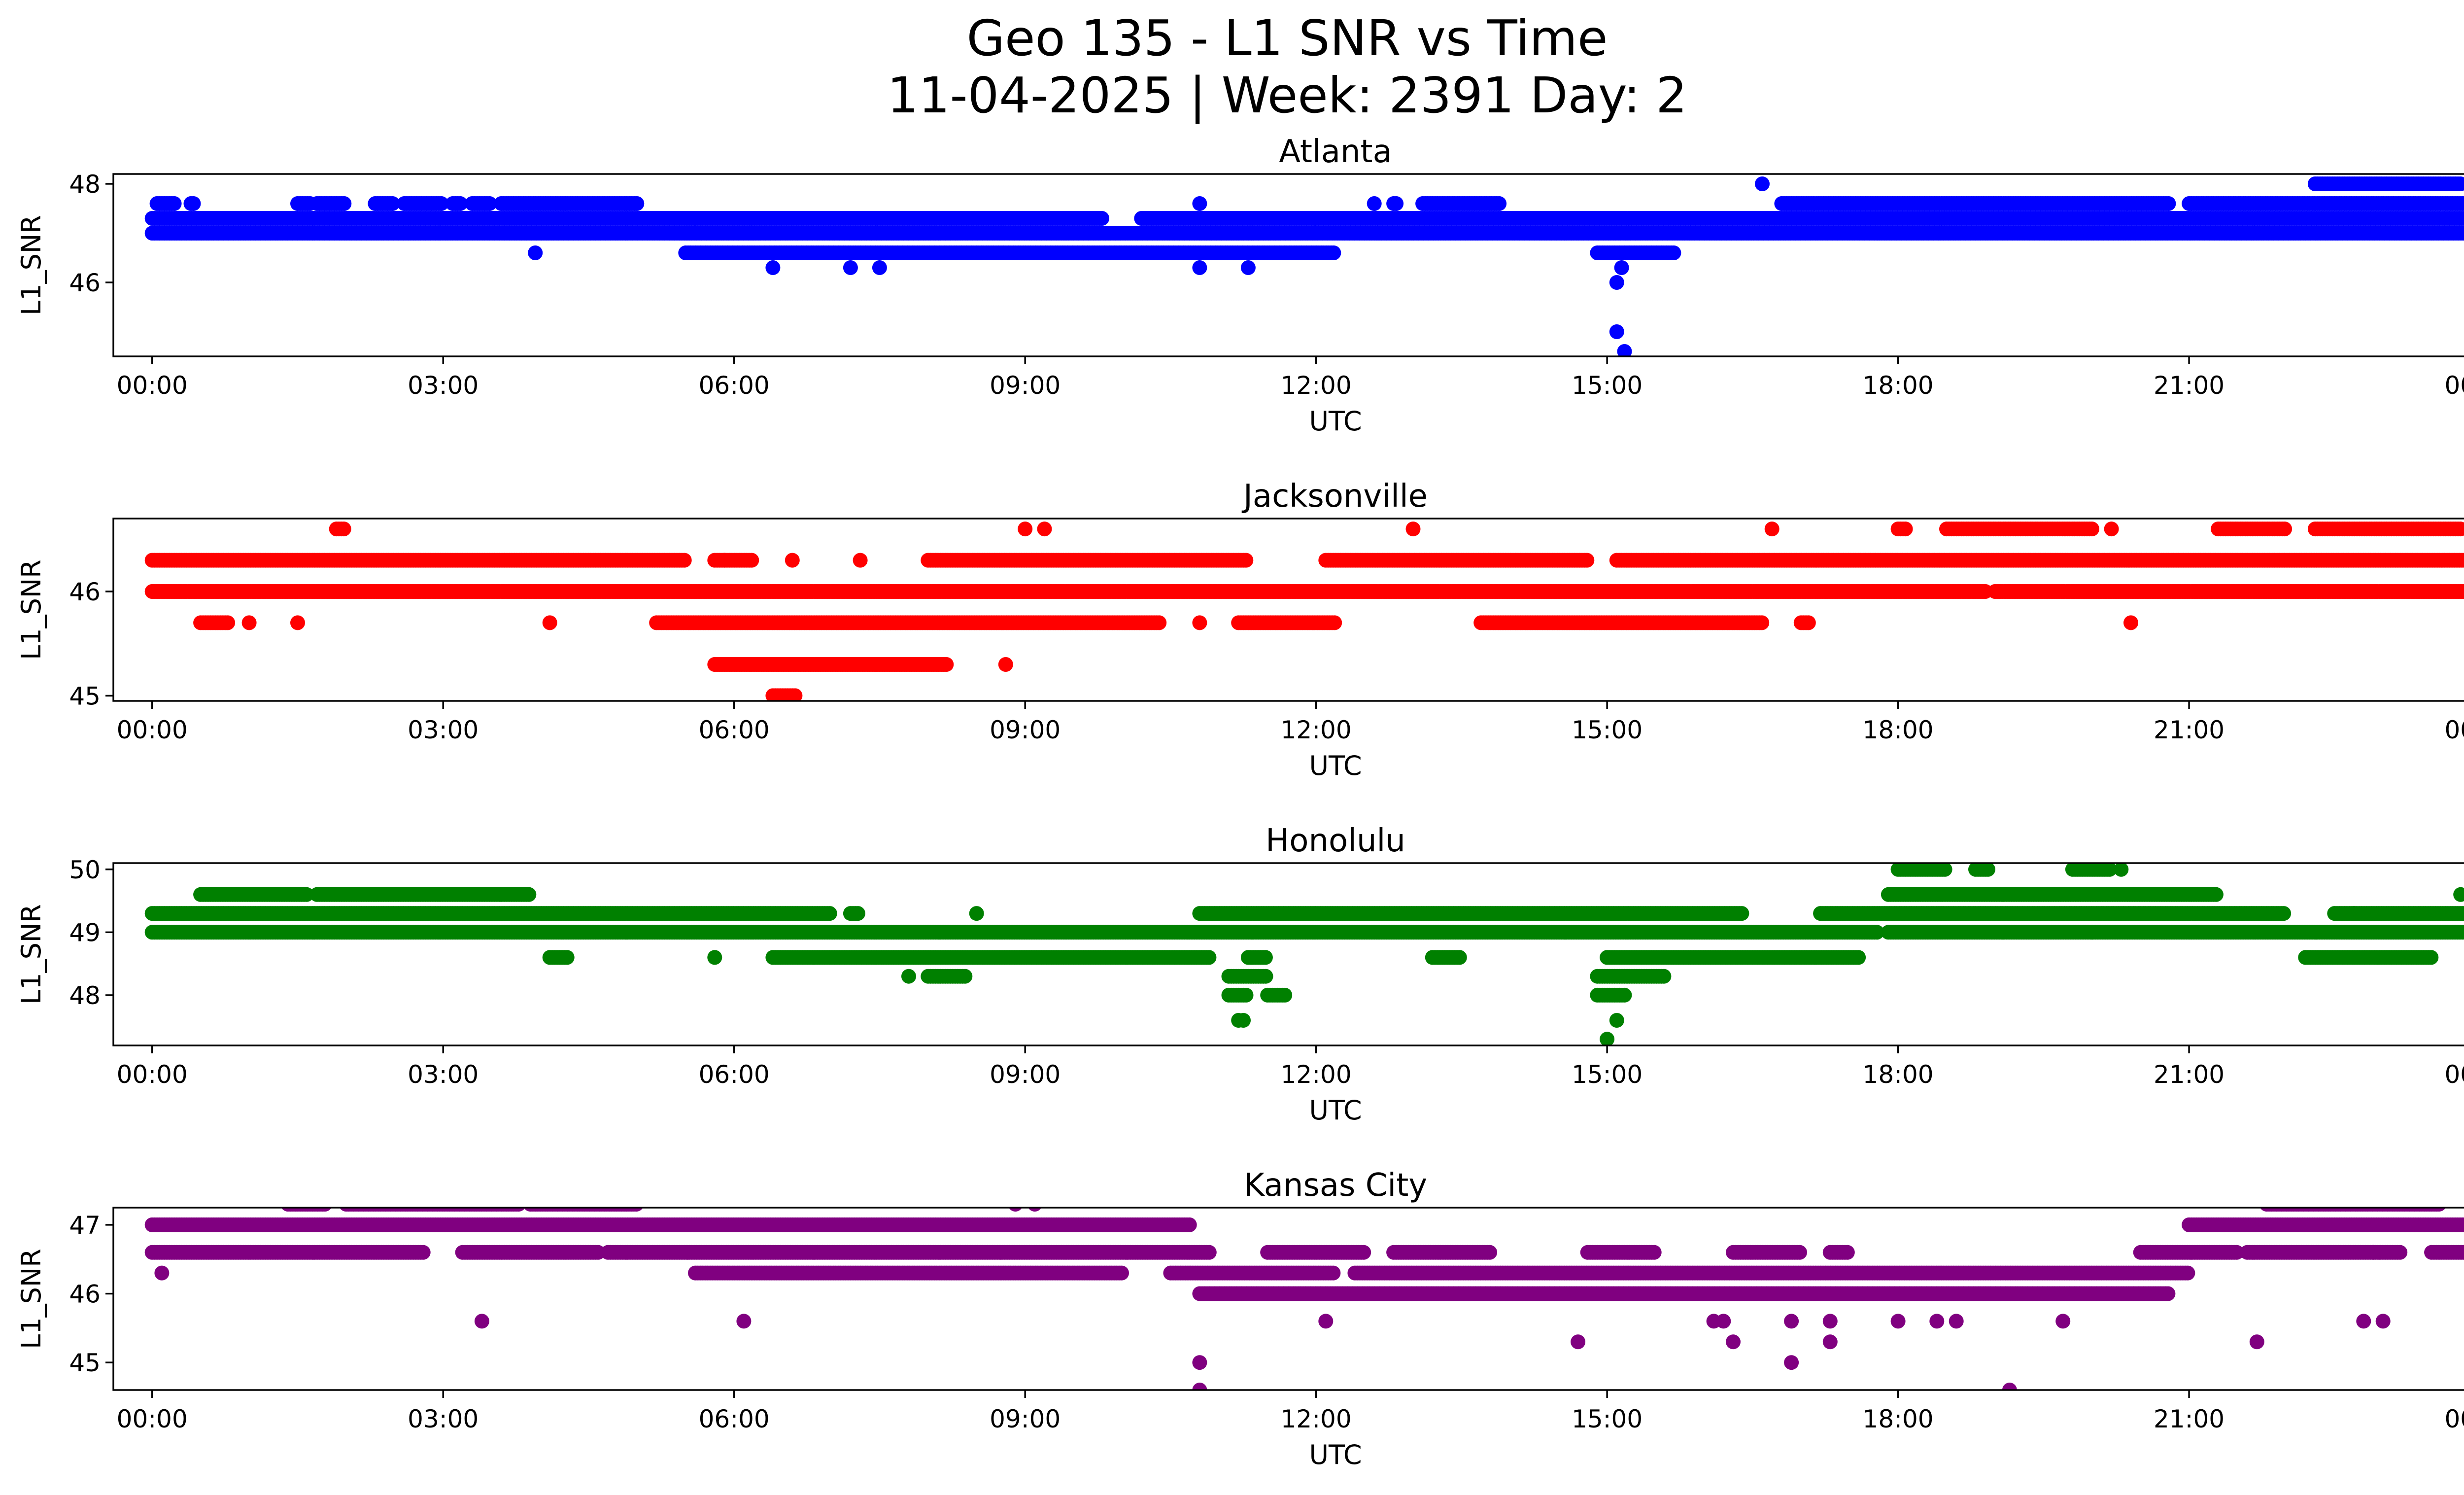 The height and width of the screenshot is (1495, 2464). I want to click on atlanta-y-axis-label: L1_SNR, so click(31, 265).